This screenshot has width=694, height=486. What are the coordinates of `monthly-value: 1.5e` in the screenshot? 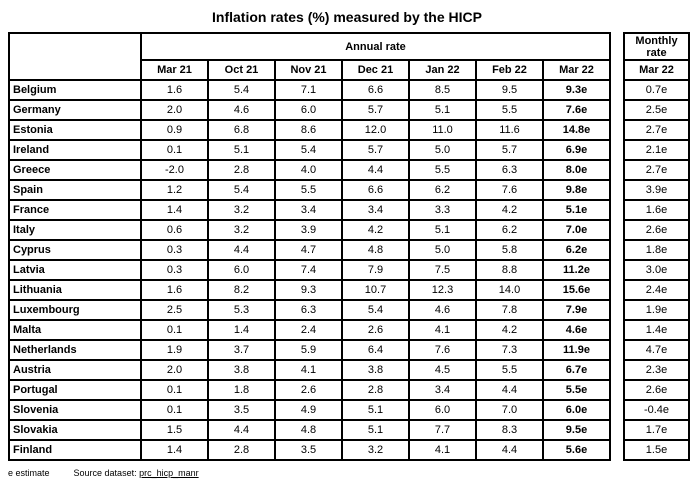 It's located at (656, 450).